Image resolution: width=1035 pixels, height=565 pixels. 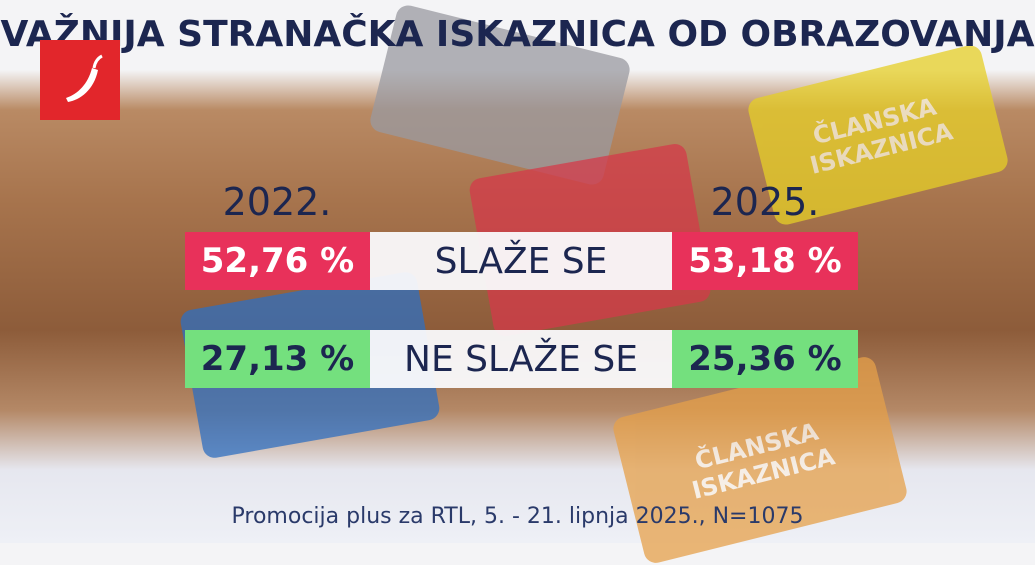 I want to click on row-label: NE SLAŽE SE, so click(x=521, y=359).